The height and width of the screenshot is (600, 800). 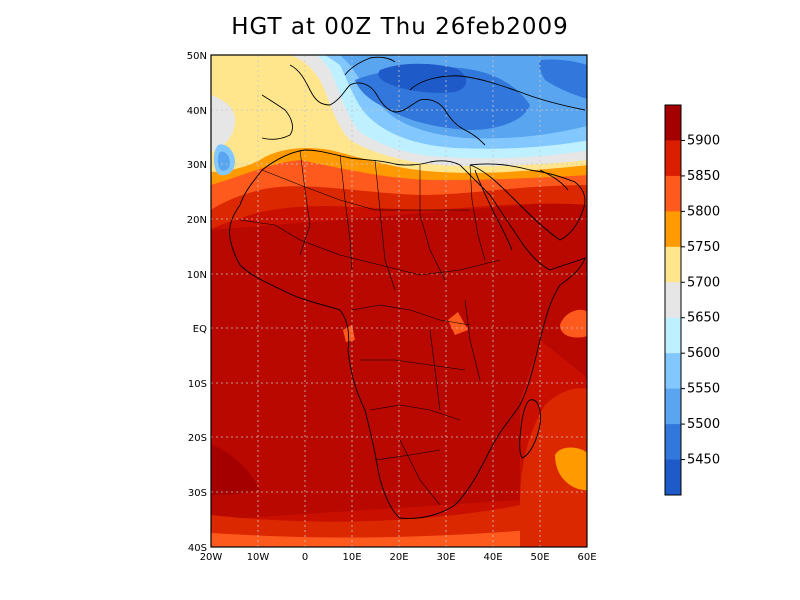 What do you see at coordinates (197, 548) in the screenshot?
I see `lat-label: 40S` at bounding box center [197, 548].